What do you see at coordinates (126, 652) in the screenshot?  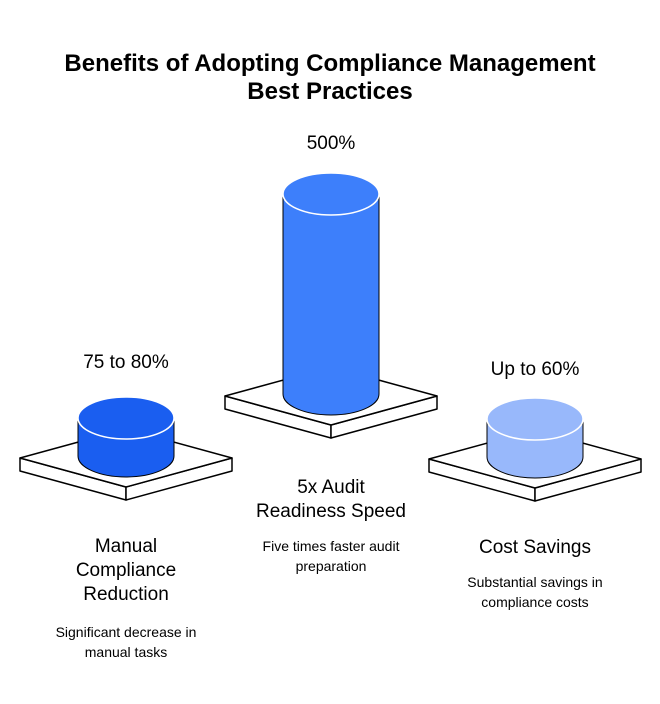 I see `category-0-description-line: manual tasks` at bounding box center [126, 652].